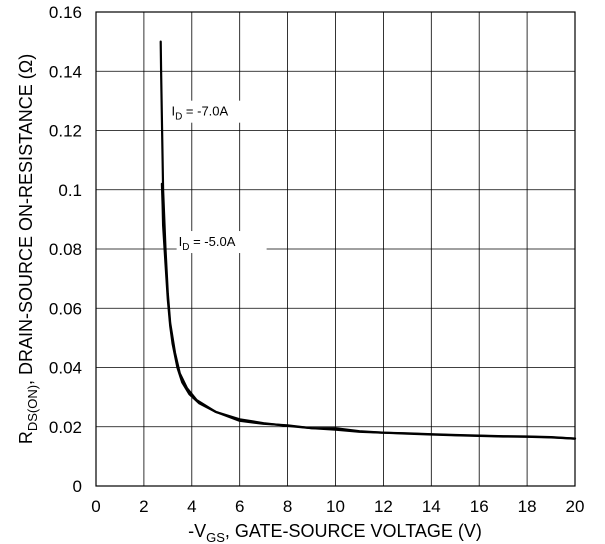 The image size is (605, 544). Describe the element at coordinates (65, 12) in the screenshot. I see `y-tick-label: 0.16` at that location.